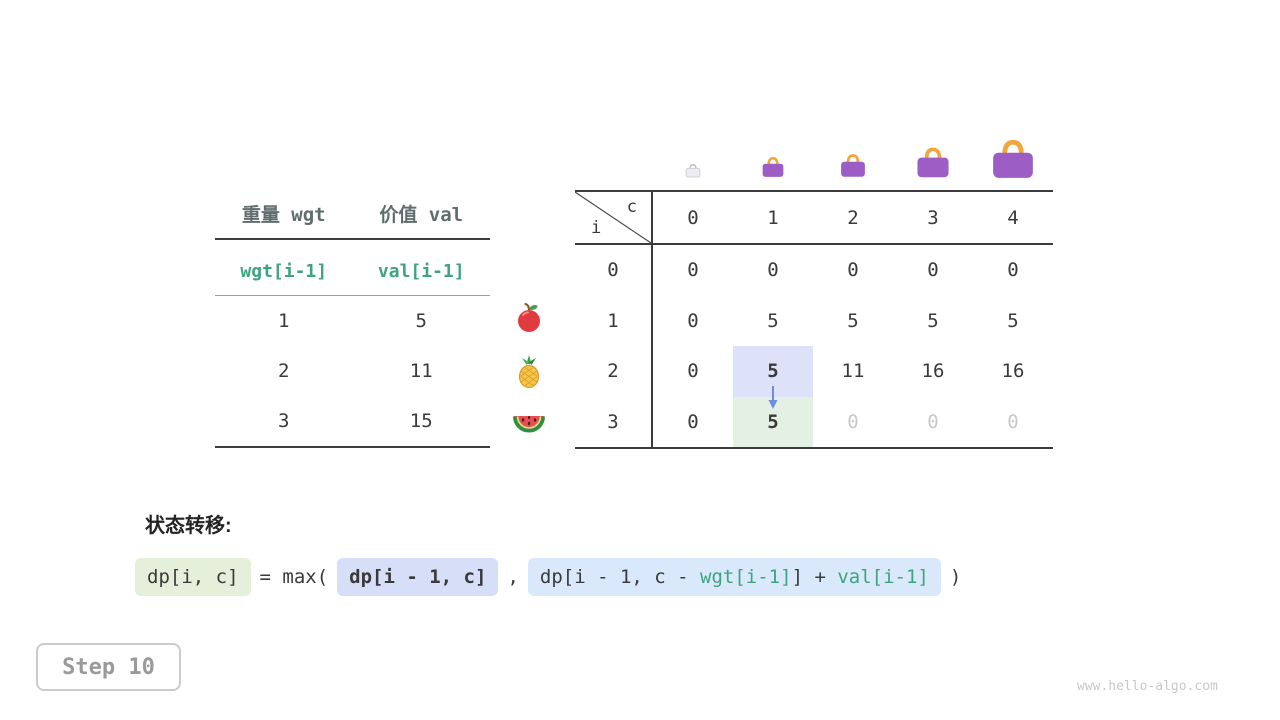 The width and height of the screenshot is (1280, 720). I want to click on formula-arg2-prefix: dp[i - 1, c -, so click(620, 577).